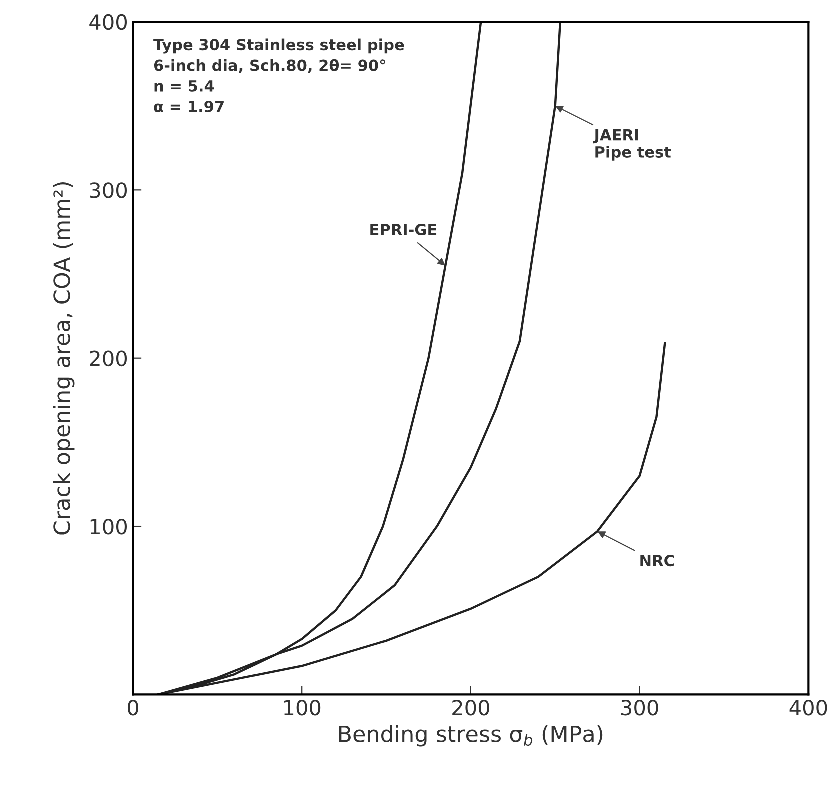 The height and width of the screenshot is (785, 838). Describe the element at coordinates (657, 561) in the screenshot. I see `annotation: NRC` at that location.